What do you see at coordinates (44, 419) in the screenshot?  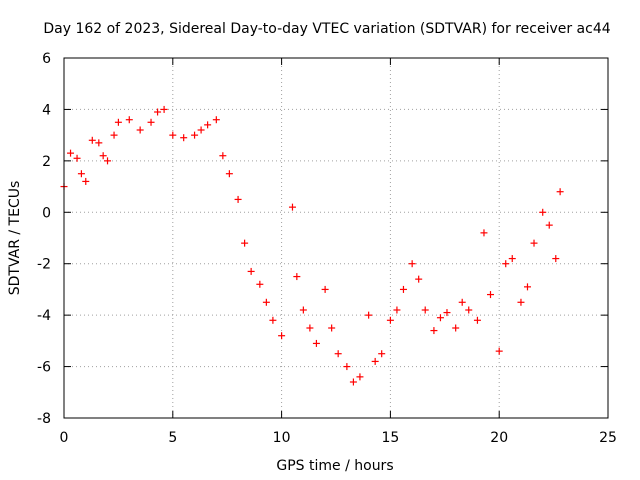 I see `y-tick-label: -8` at bounding box center [44, 419].